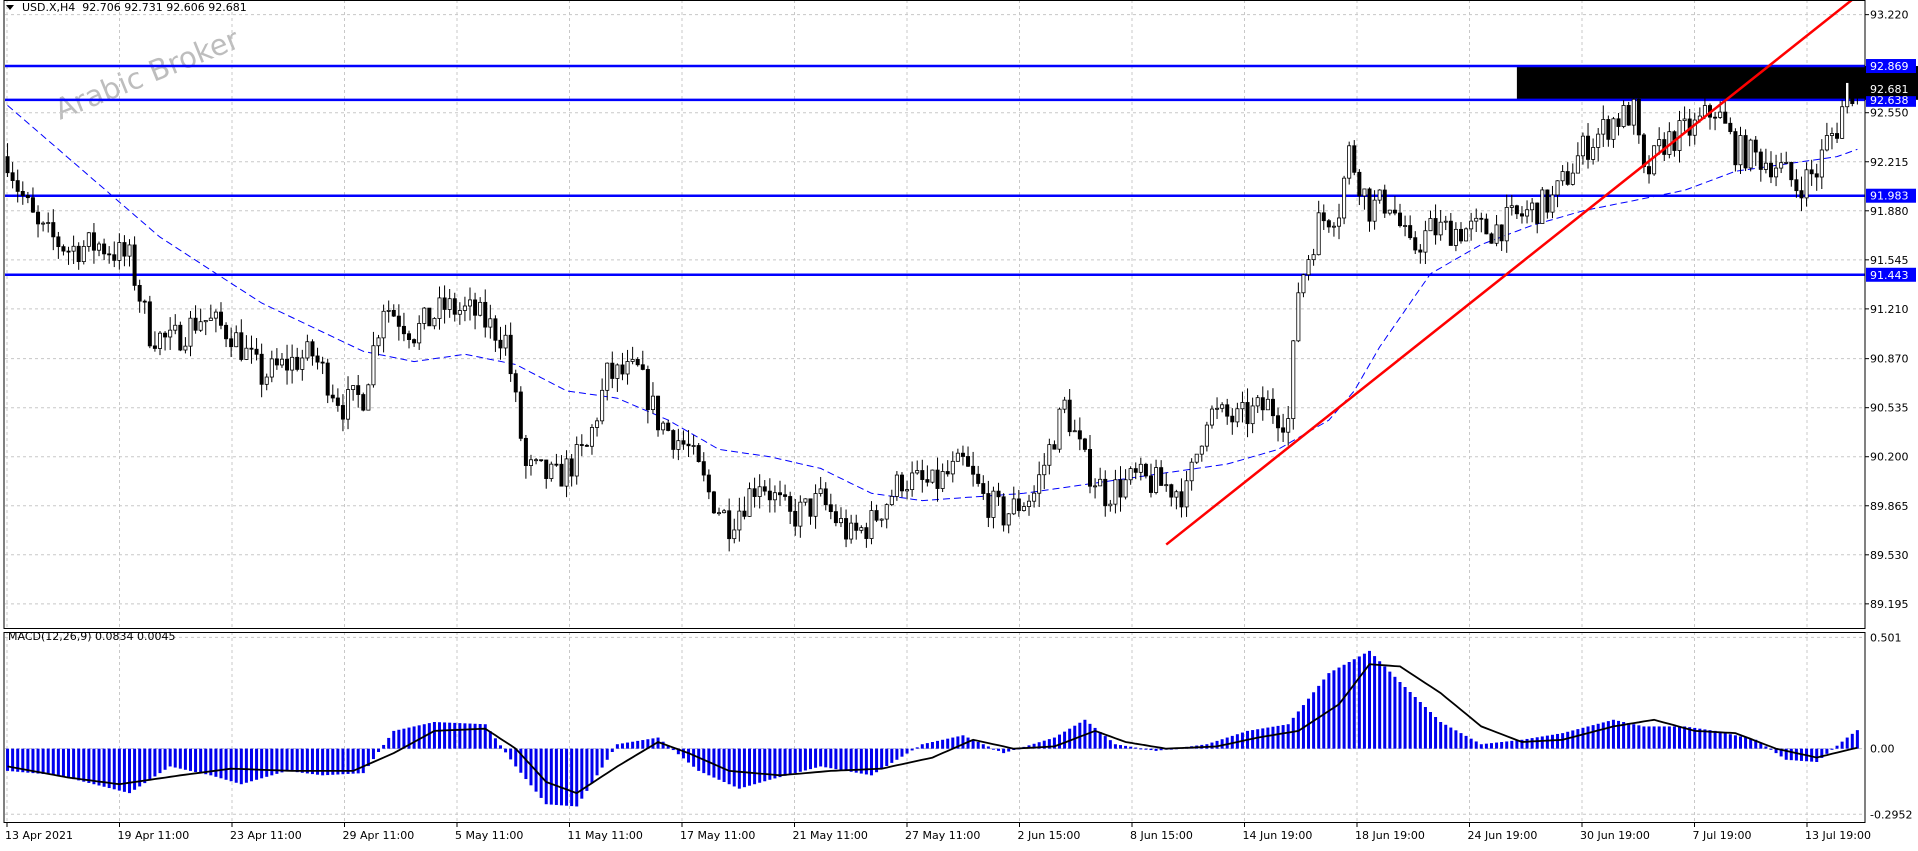 This screenshot has height=851, width=1918. Describe the element at coordinates (154, 835) in the screenshot. I see `time-tick-label: 19 Apr 11:00` at that location.